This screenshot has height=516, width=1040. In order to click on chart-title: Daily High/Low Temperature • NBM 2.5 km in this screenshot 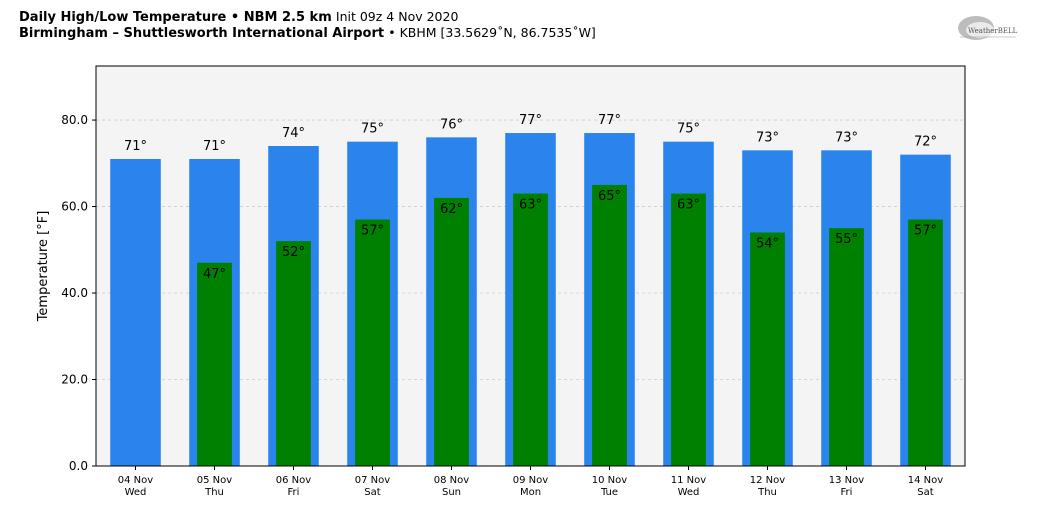, I will do `click(175, 17)`.